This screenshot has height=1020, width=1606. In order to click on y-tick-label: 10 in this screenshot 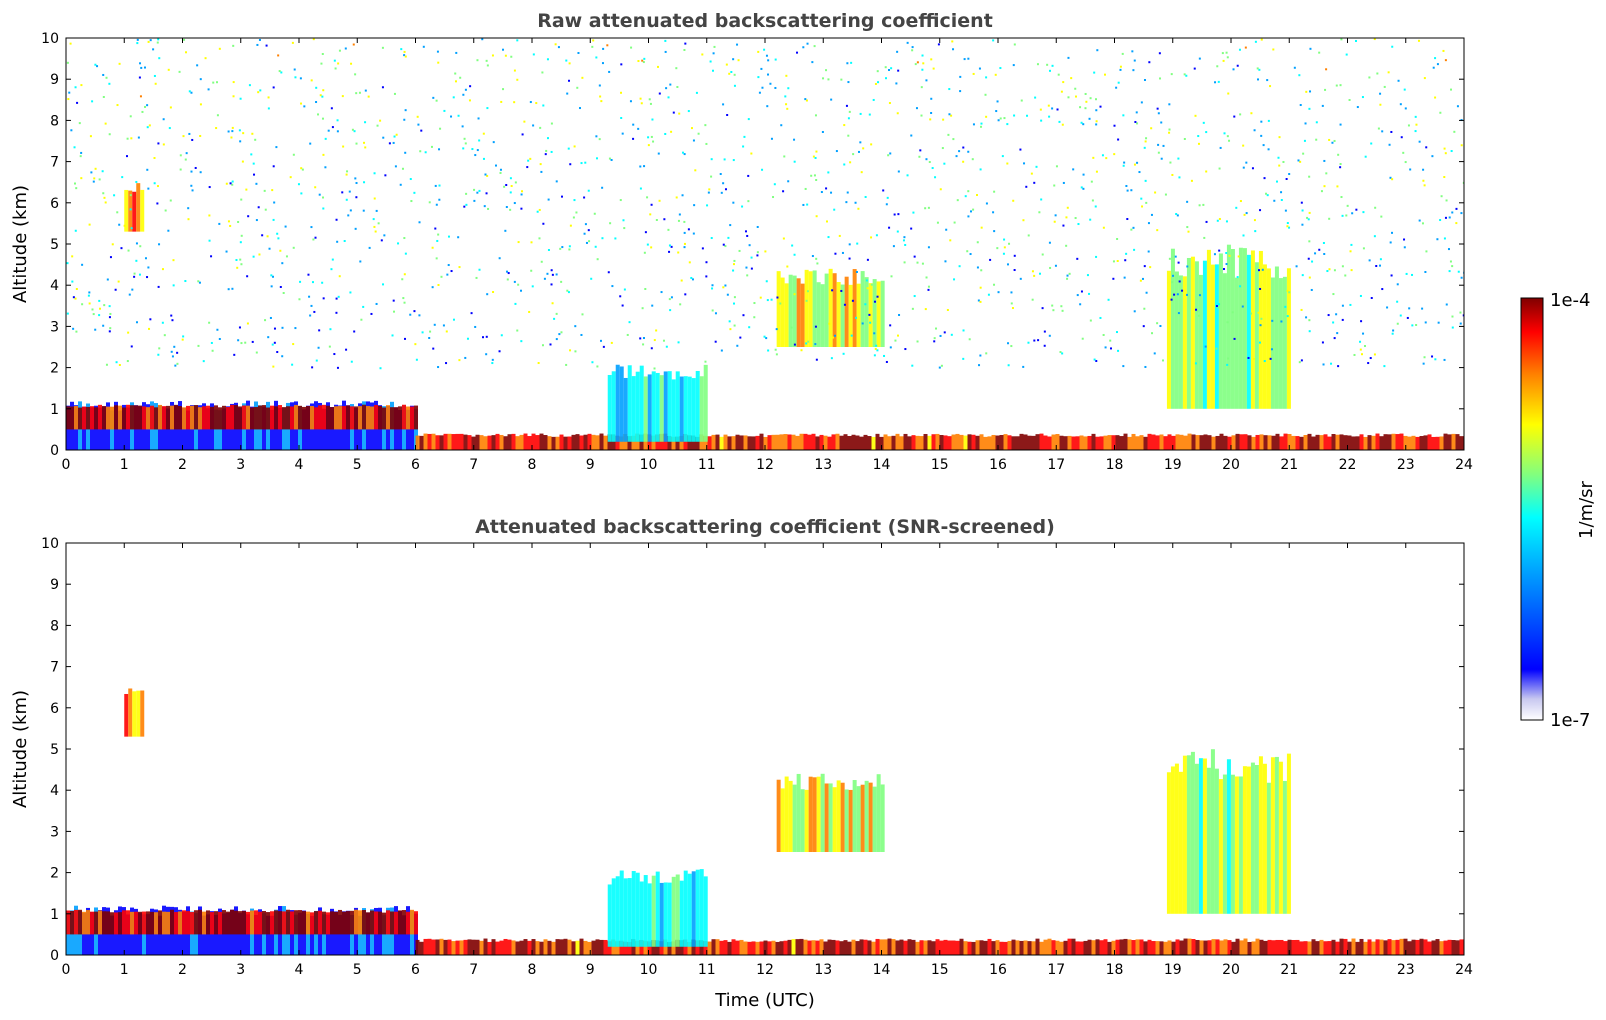, I will do `click(50, 39)`.